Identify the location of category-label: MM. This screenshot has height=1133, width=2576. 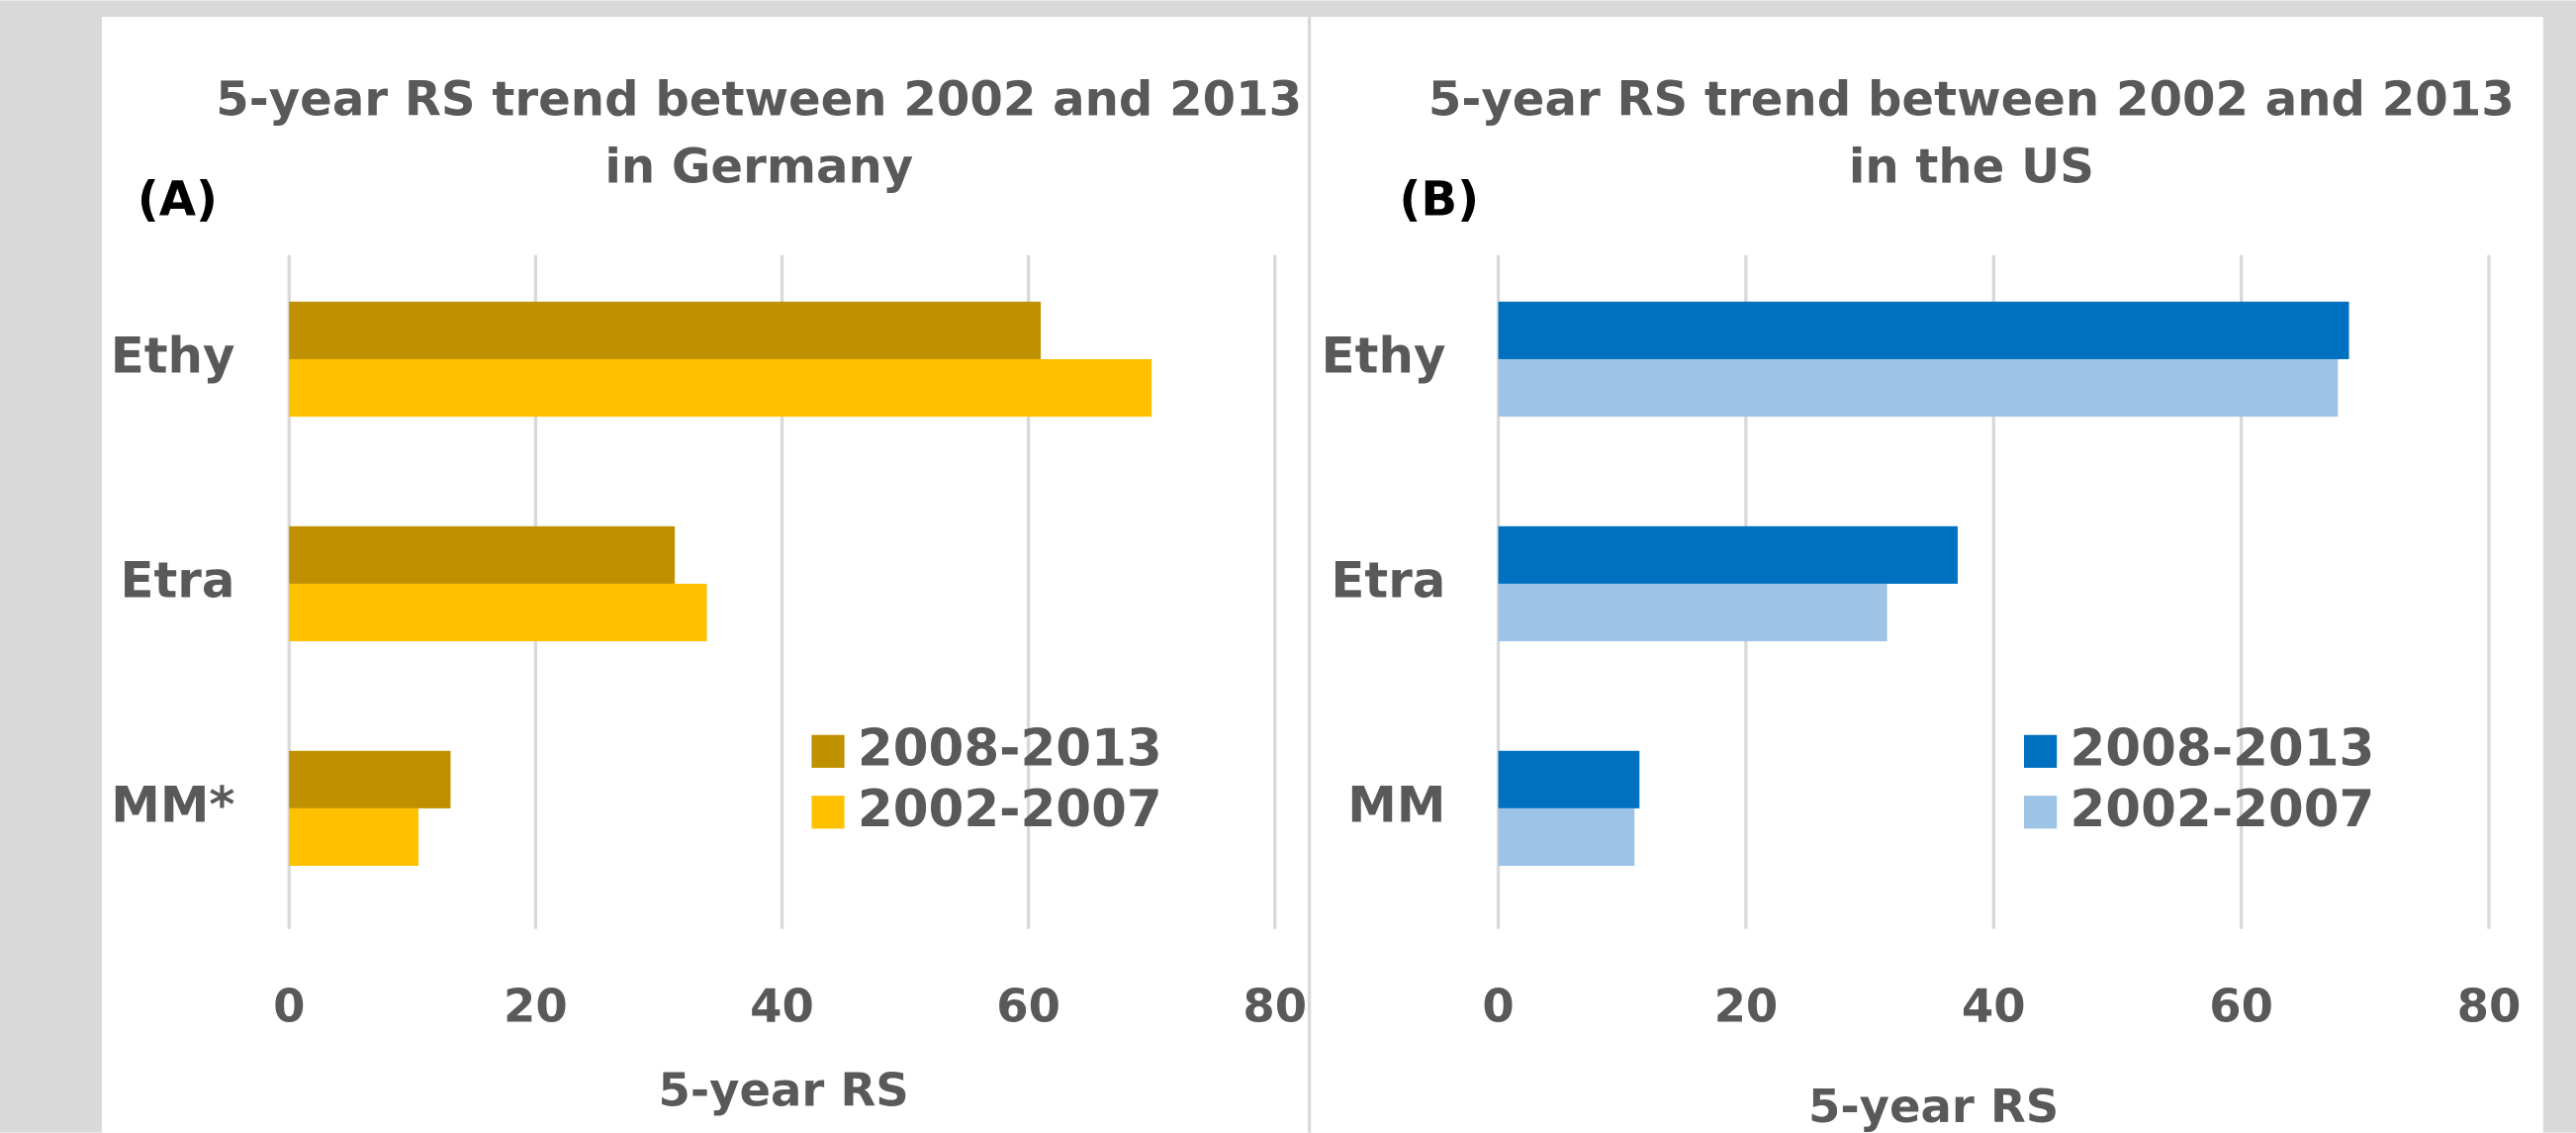
(1396, 805).